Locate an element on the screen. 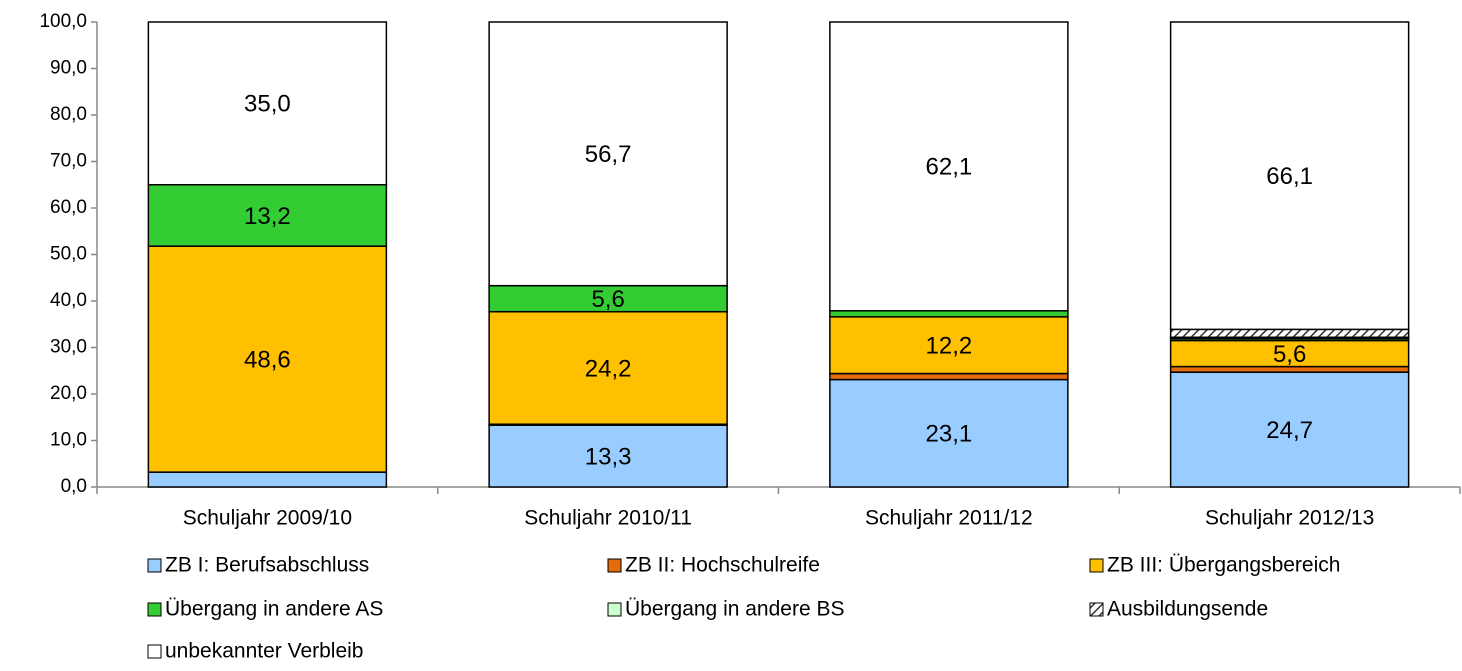 The width and height of the screenshot is (1462, 671). data-label: 35,0 is located at coordinates (267, 104).